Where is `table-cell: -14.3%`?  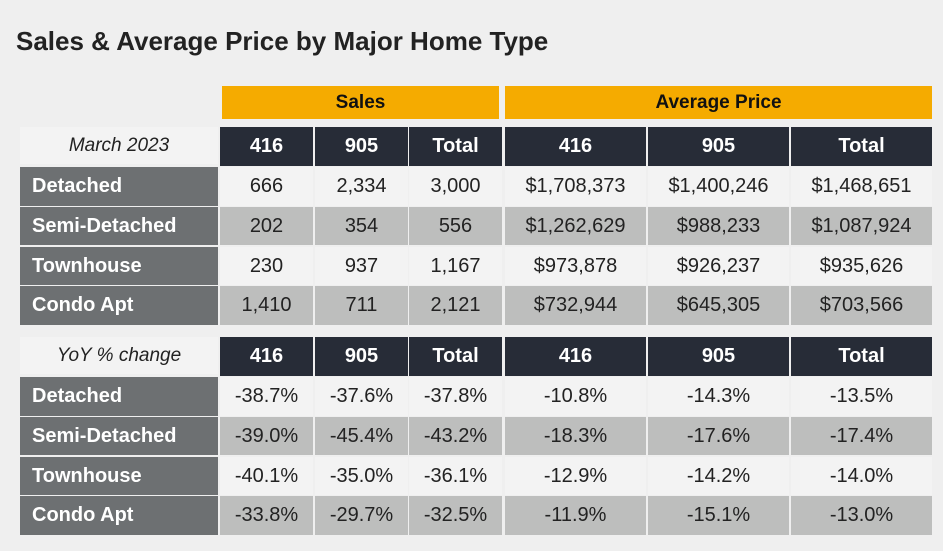
table-cell: -14.3% is located at coordinates (718, 396).